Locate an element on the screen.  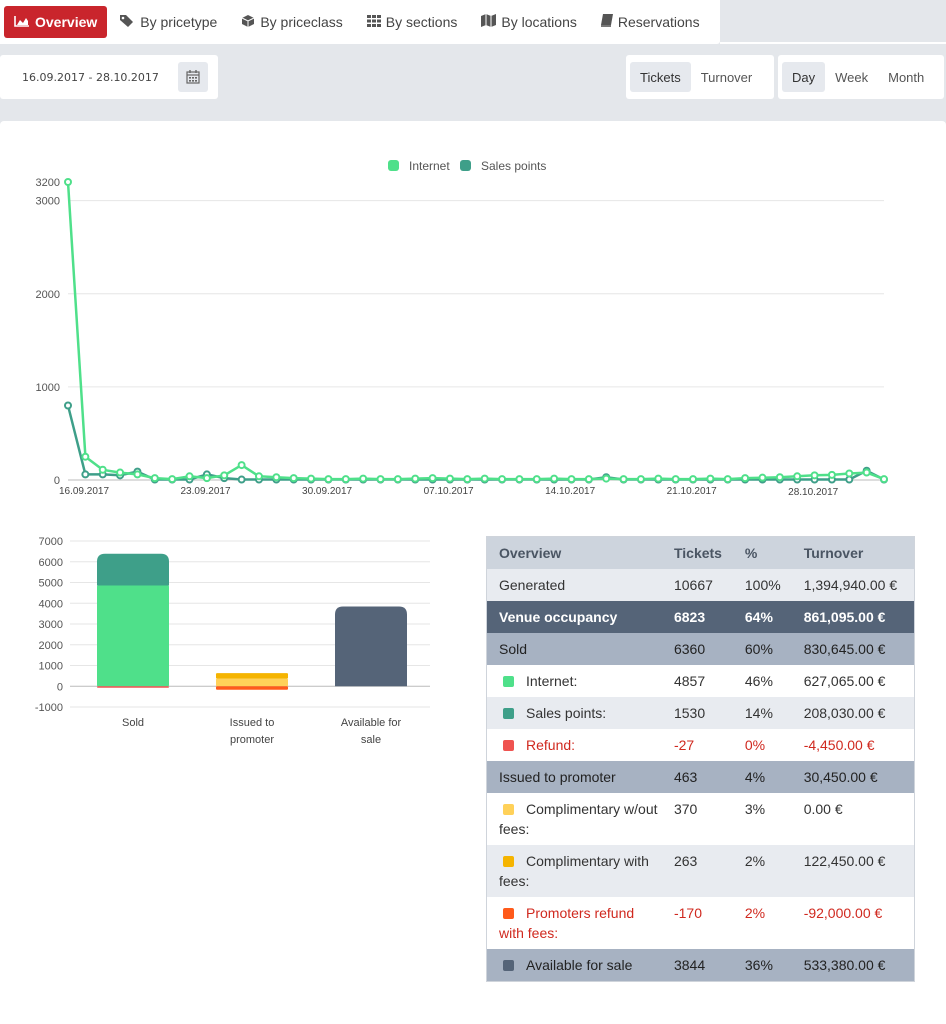
cell-turnover: 208,030.00 € is located at coordinates (844, 713).